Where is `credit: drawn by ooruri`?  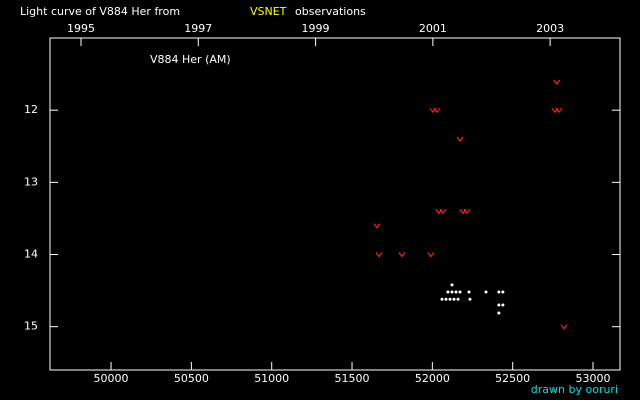 credit: drawn by ooruri is located at coordinates (574, 389).